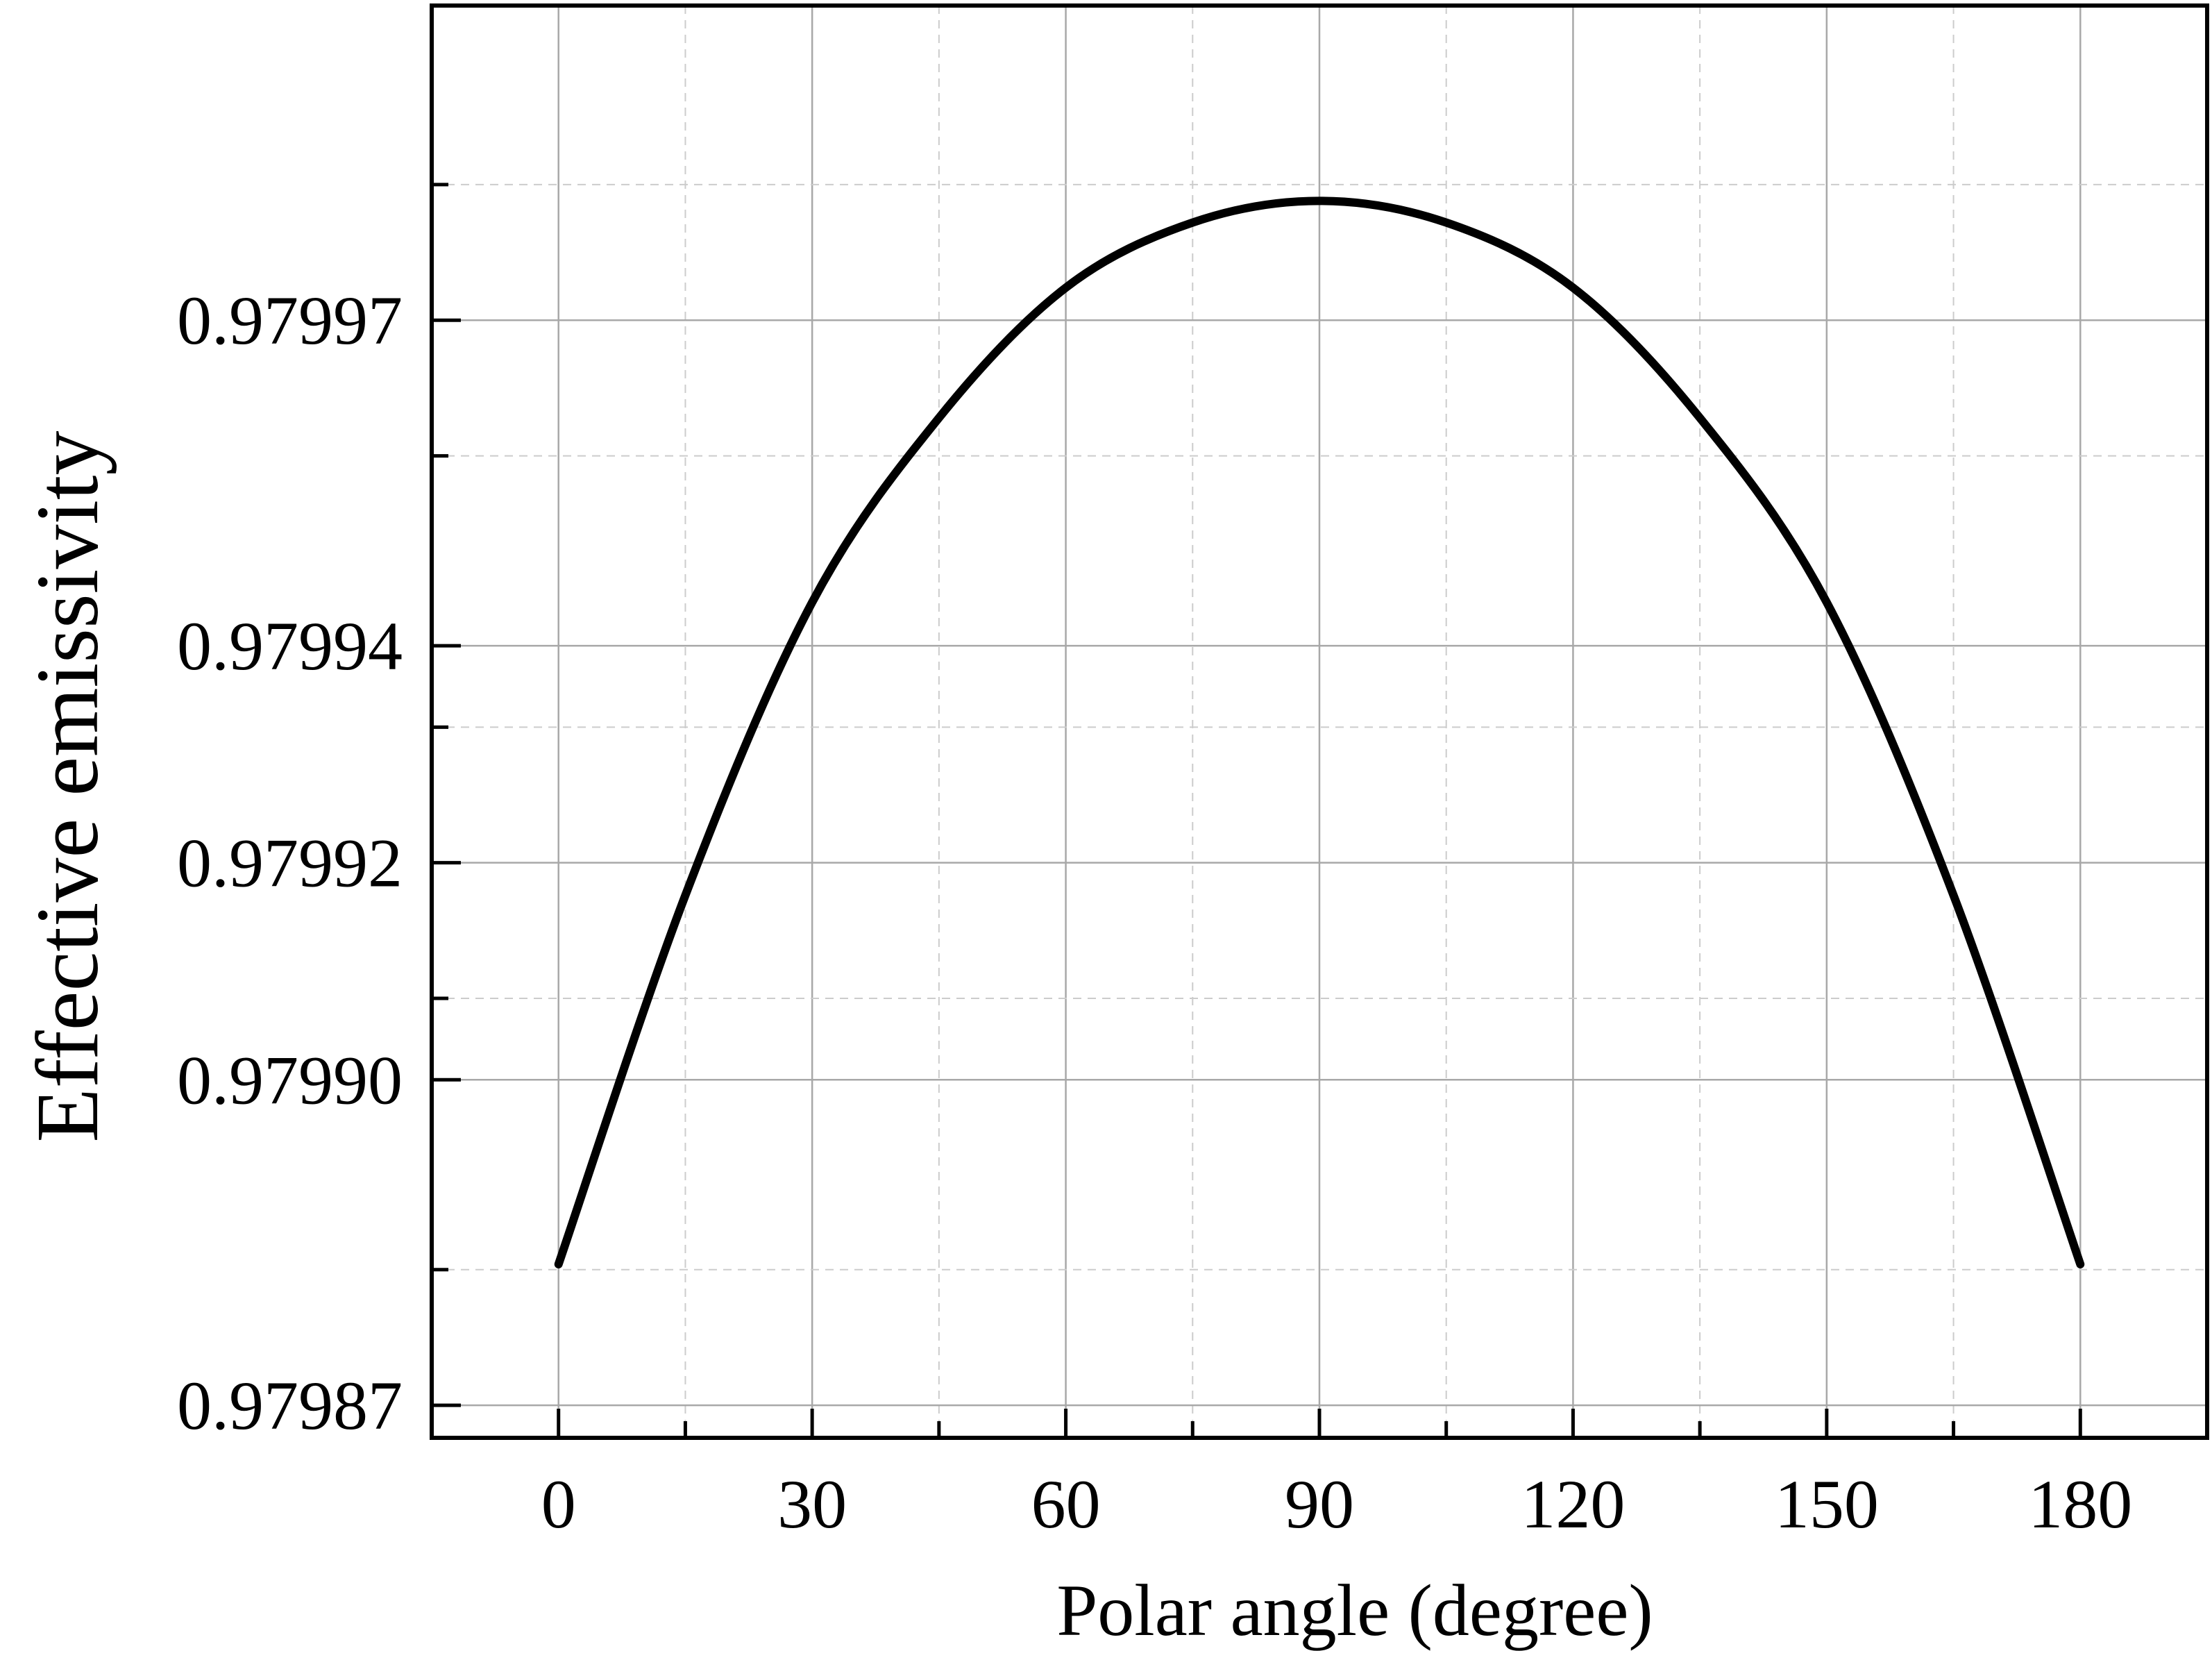  Describe the element at coordinates (67, 787) in the screenshot. I see `y-axis-title: Effective emissivity` at that location.